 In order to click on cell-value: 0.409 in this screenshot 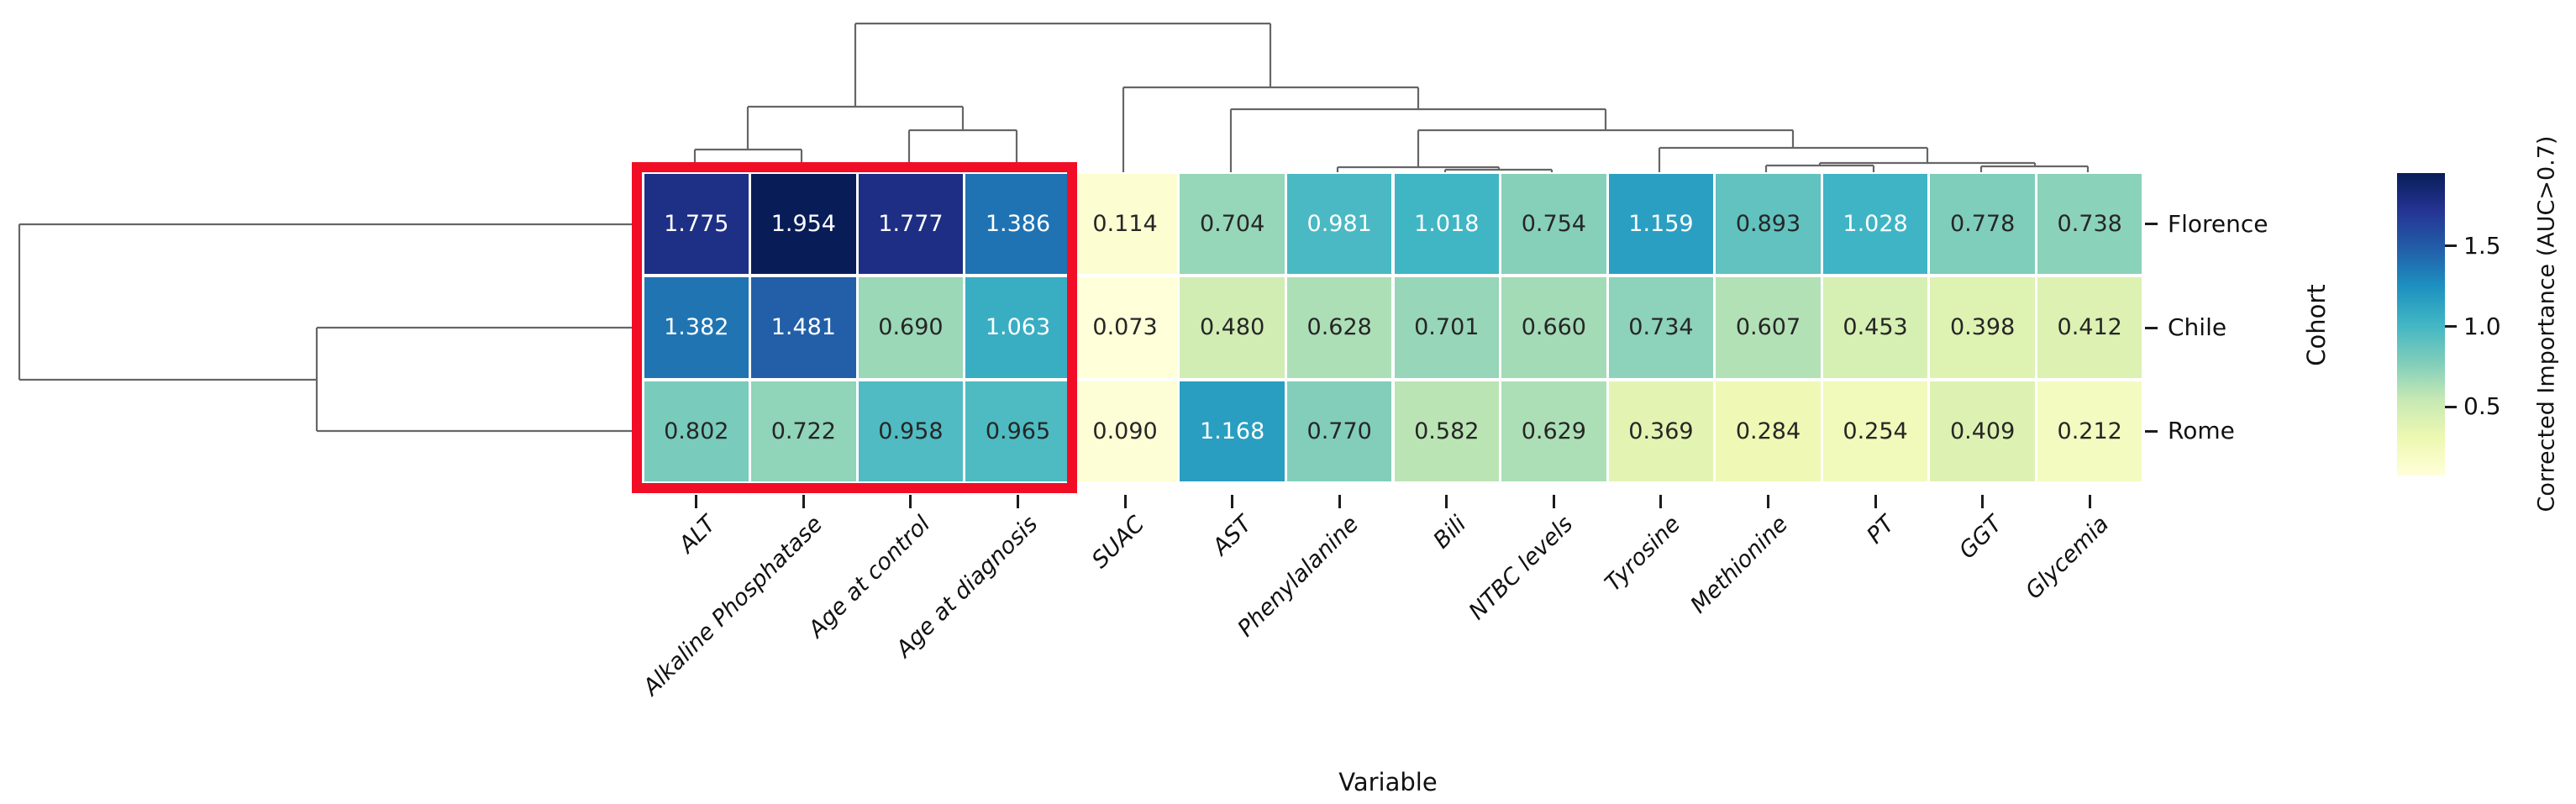, I will do `click(1982, 431)`.